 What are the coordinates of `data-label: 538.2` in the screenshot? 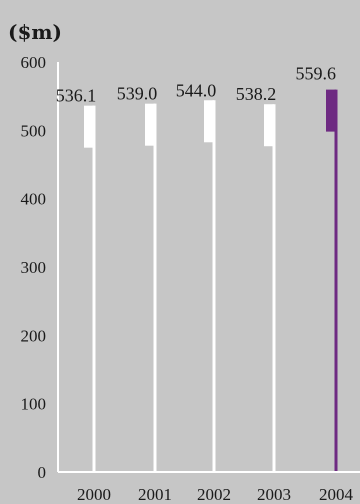 It's located at (256, 94).